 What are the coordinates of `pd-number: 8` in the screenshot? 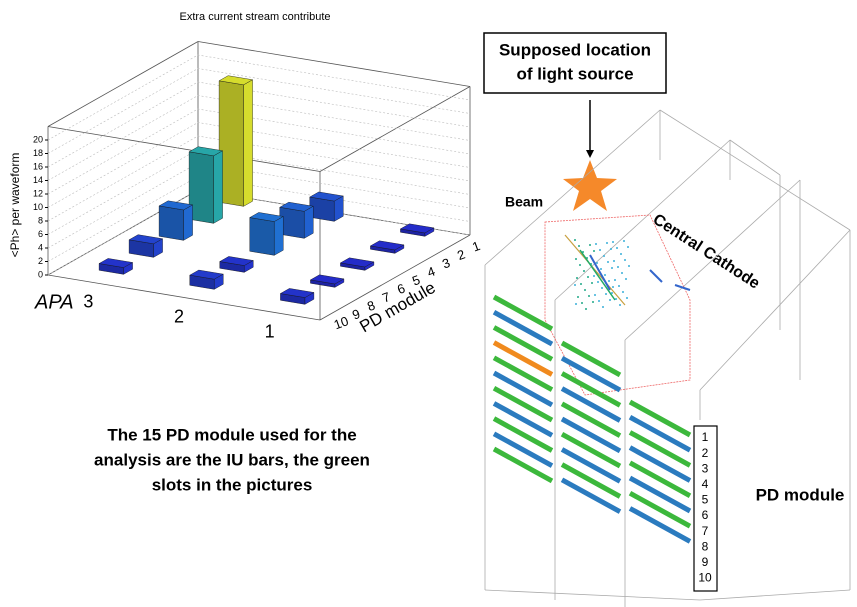 It's located at (705, 546).